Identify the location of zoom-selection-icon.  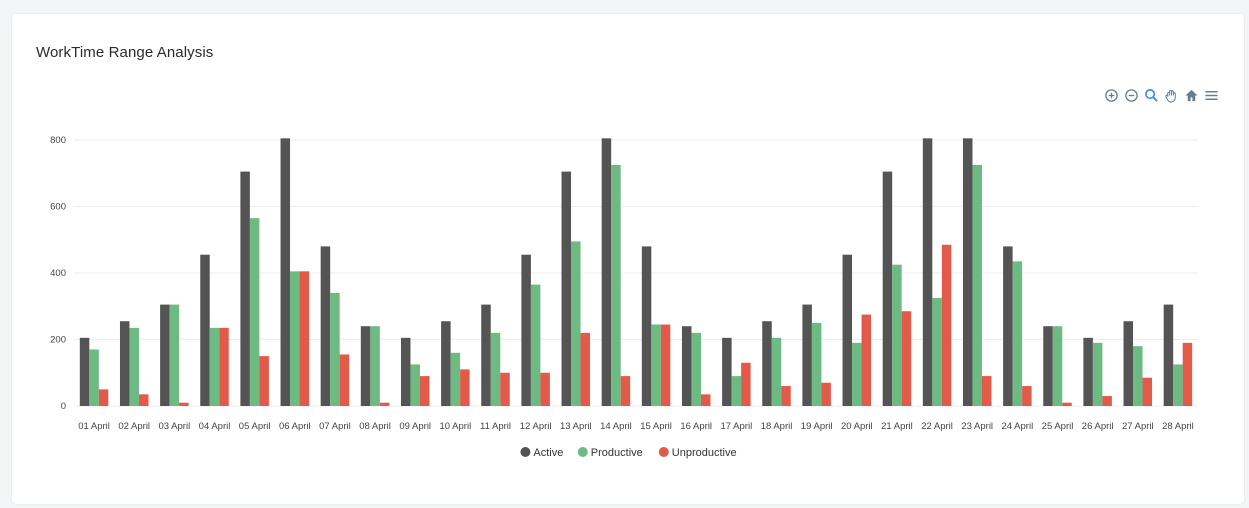
(1151, 95).